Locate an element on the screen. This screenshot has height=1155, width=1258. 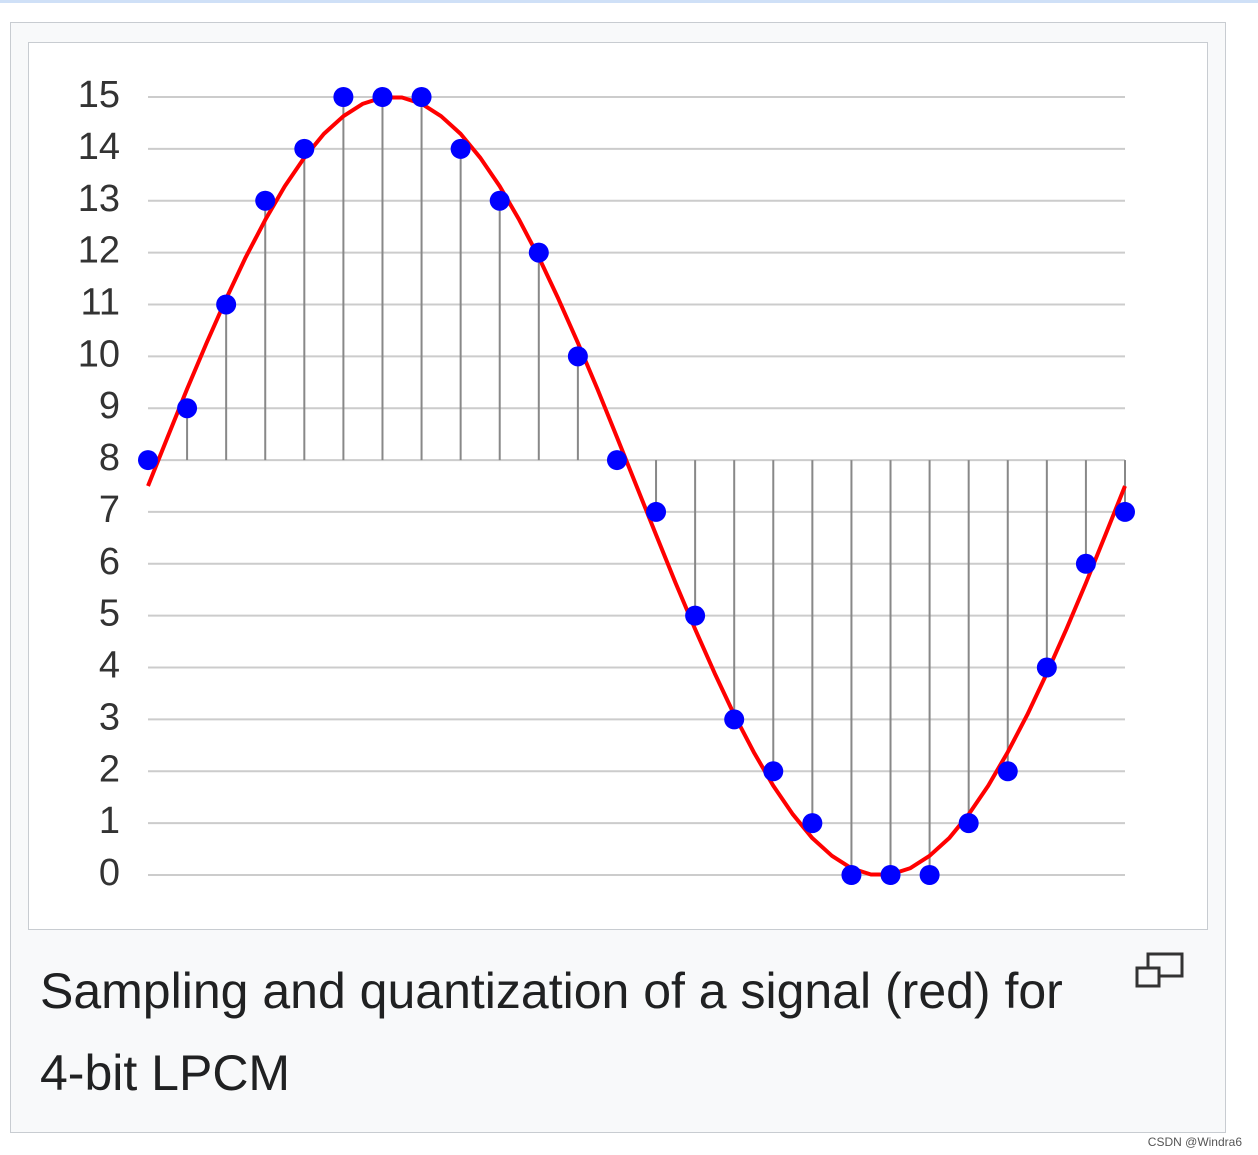
top-border is located at coordinates (629, 1).